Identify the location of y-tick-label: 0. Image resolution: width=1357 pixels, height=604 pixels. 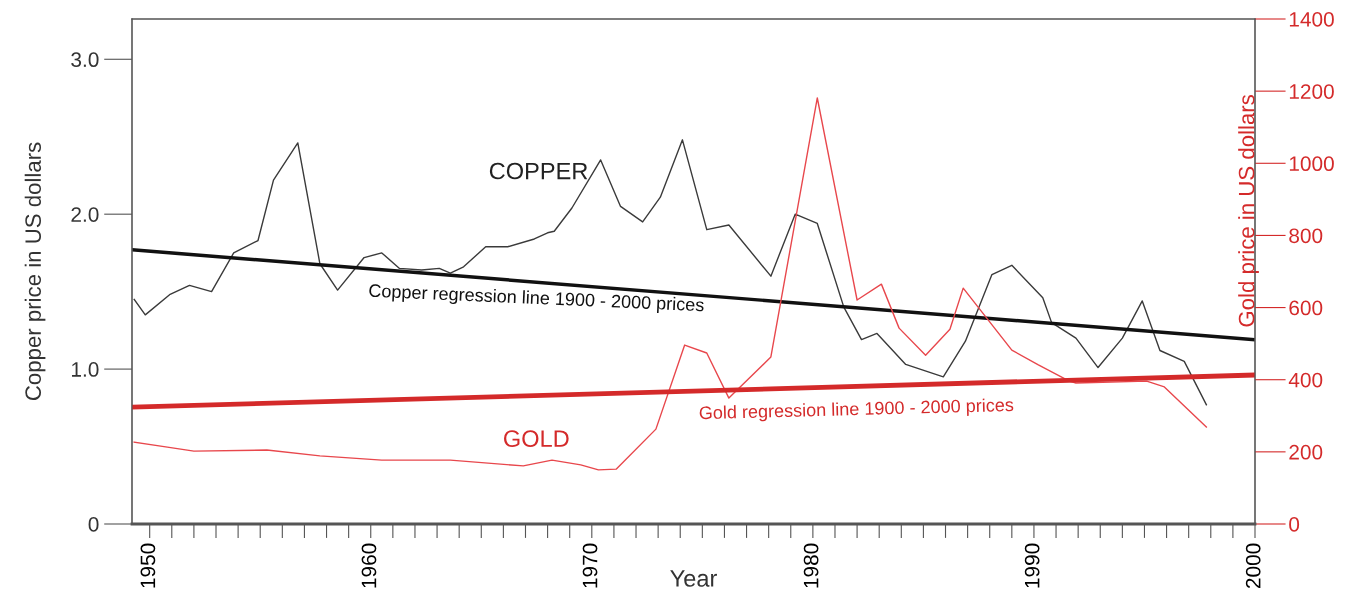
(93, 524).